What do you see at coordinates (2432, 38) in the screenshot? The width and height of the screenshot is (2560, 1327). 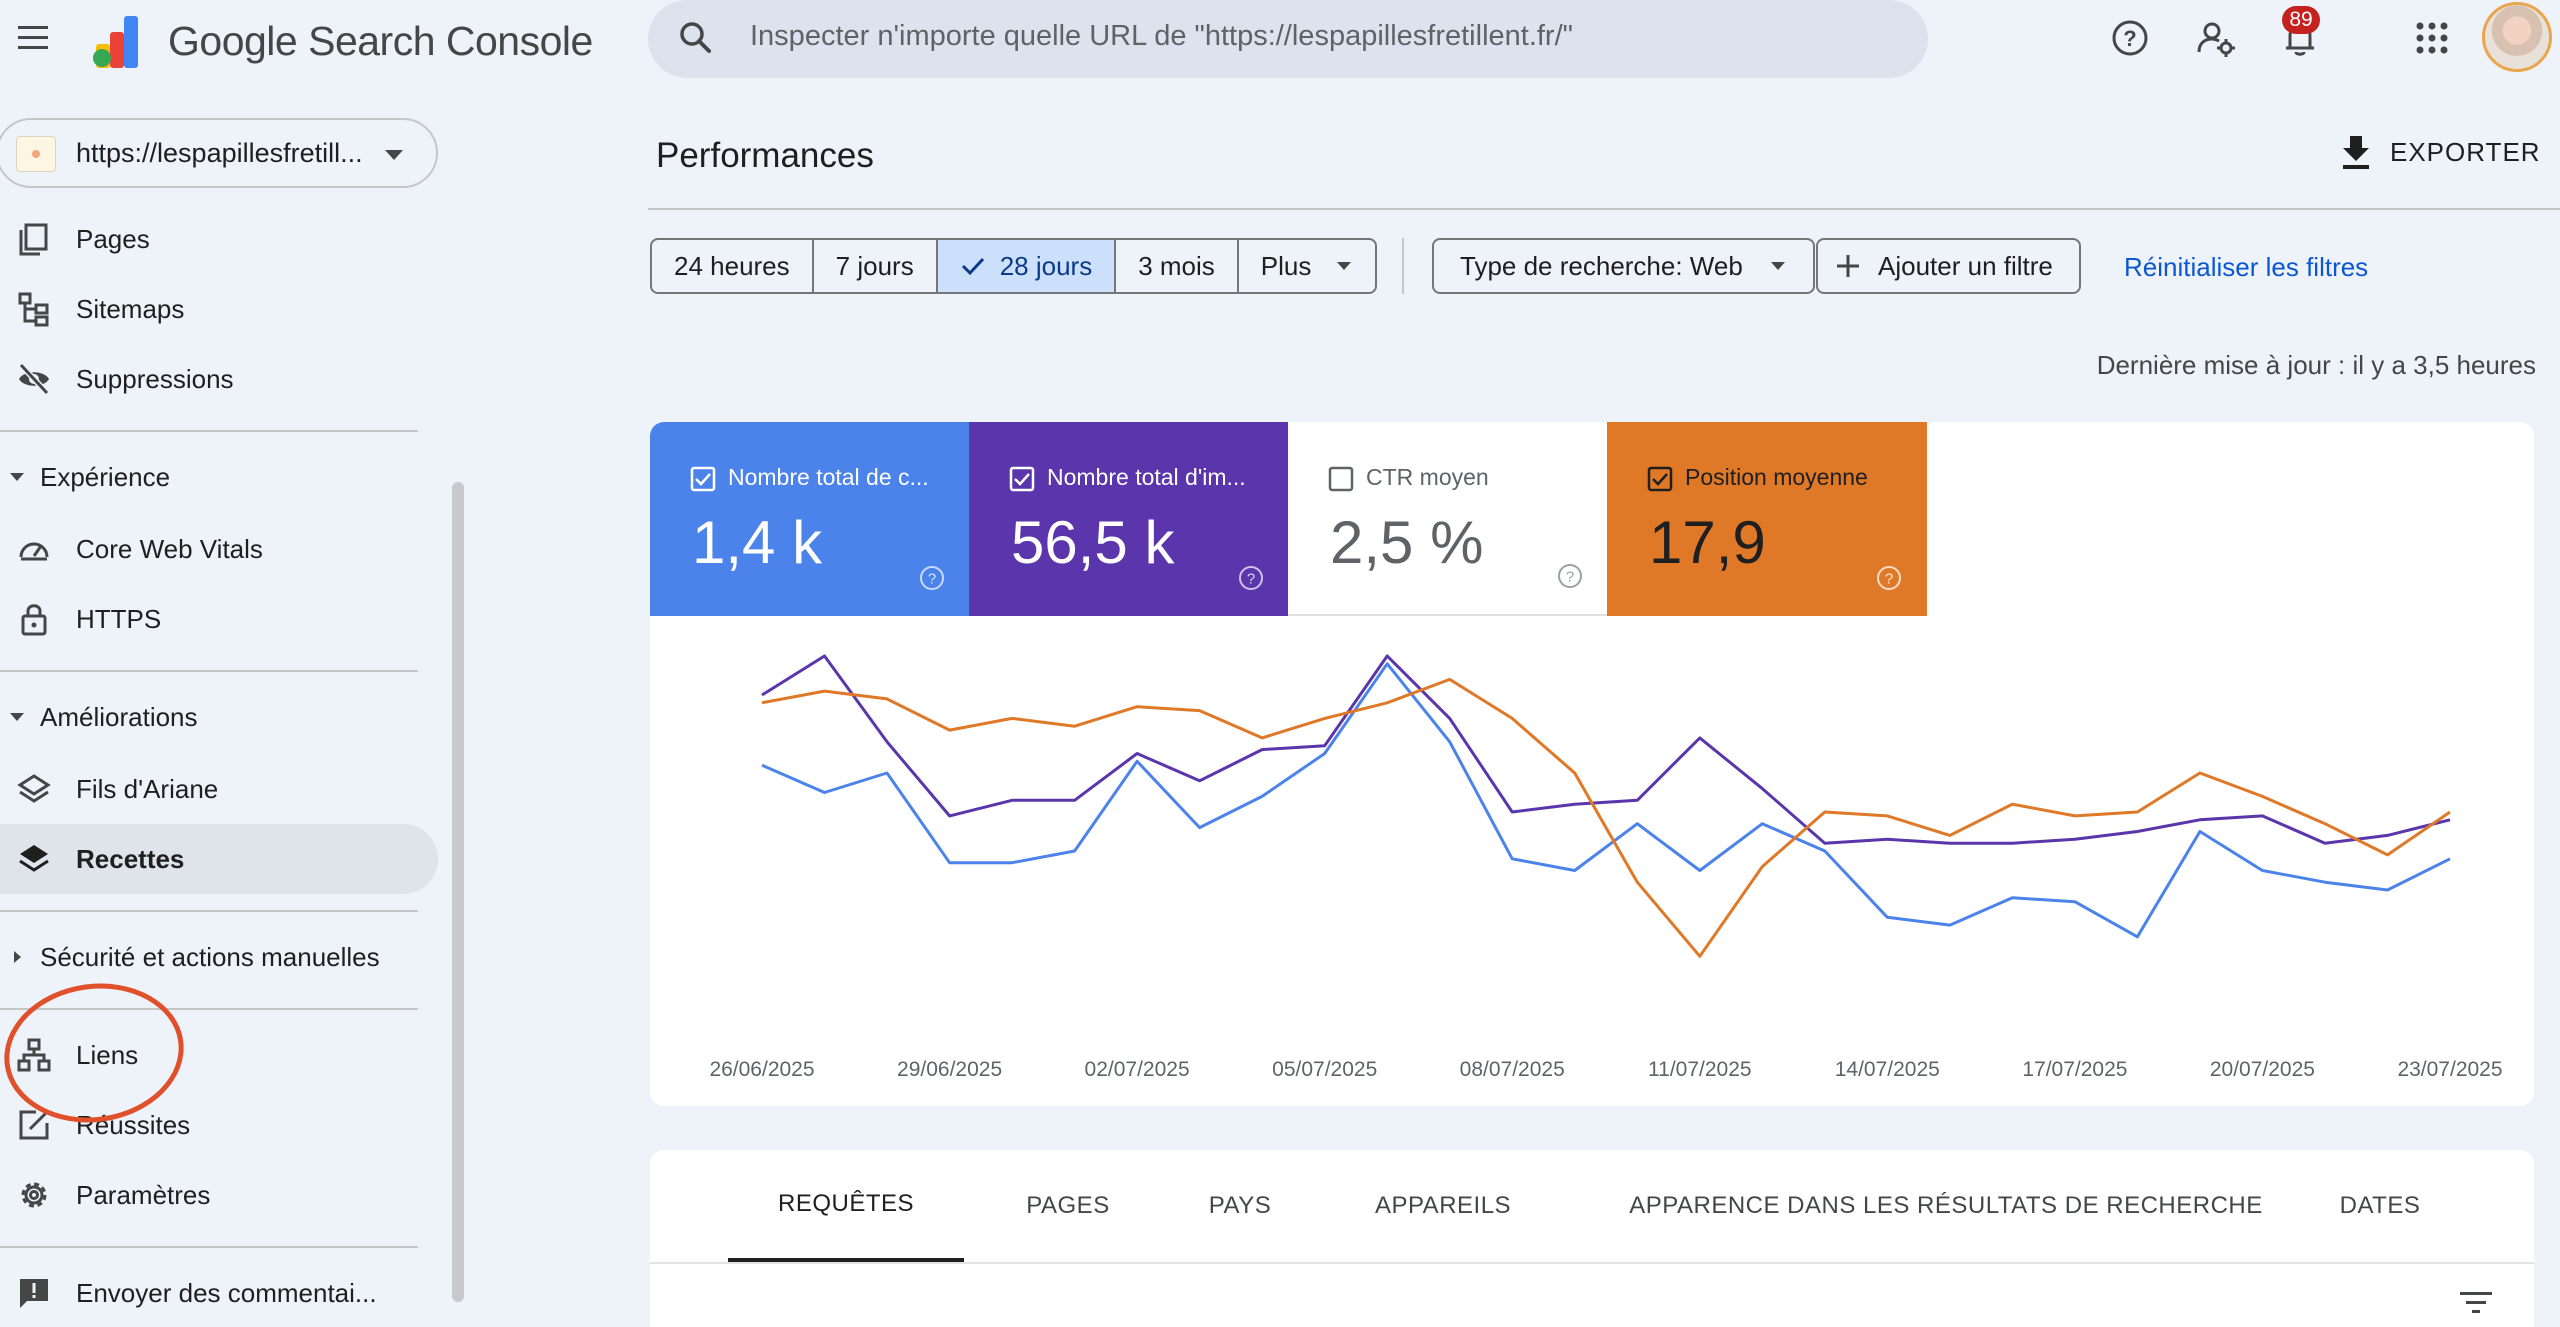 I see `apps-grid-icon` at bounding box center [2432, 38].